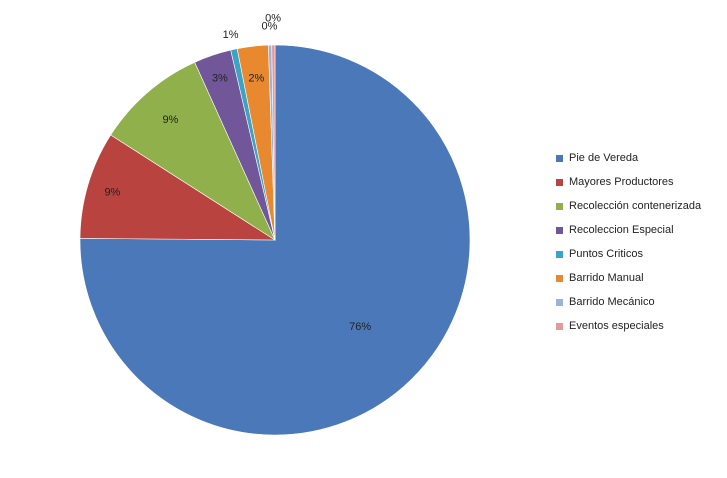 The width and height of the screenshot is (727, 478). I want to click on legend-item-0: Pie de Vereda, so click(628, 158).